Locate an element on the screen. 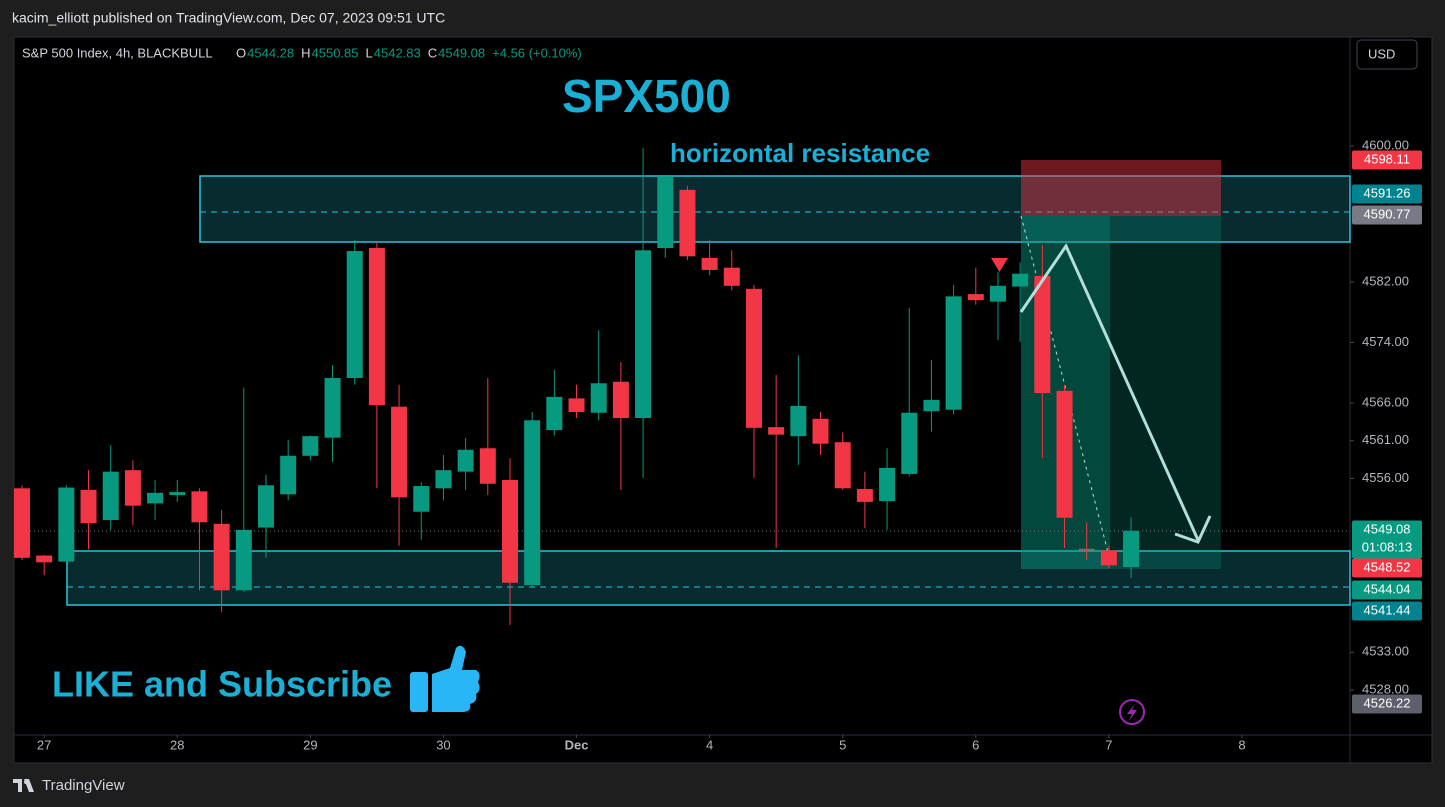 Image resolution: width=1445 pixels, height=807 pixels. price-badge-label: 4549.08 is located at coordinates (1387, 528).